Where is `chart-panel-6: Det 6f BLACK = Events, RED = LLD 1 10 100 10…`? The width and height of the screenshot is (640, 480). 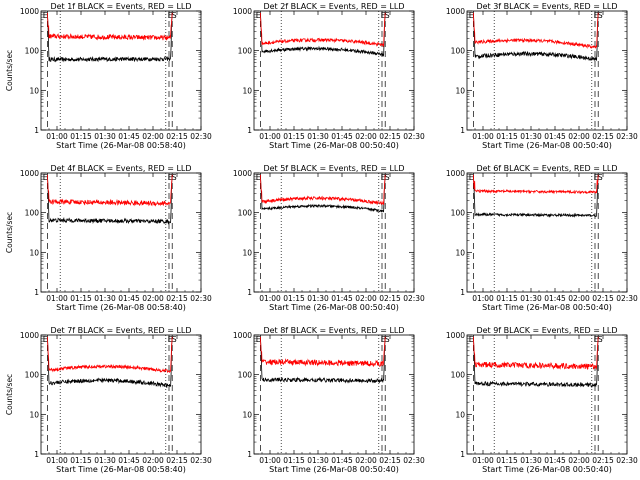 chart-panel-6: Det 6f BLACK = Events, RED = LLD 1 10 100 10… is located at coordinates (542, 238).